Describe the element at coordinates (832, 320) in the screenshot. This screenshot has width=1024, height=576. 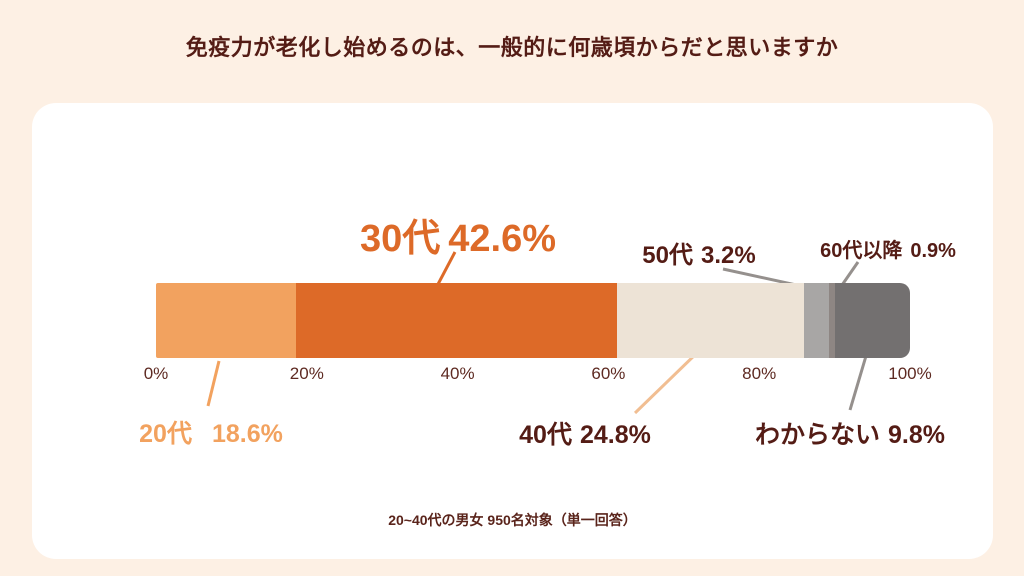
I see `bar-segment-60plus` at that location.